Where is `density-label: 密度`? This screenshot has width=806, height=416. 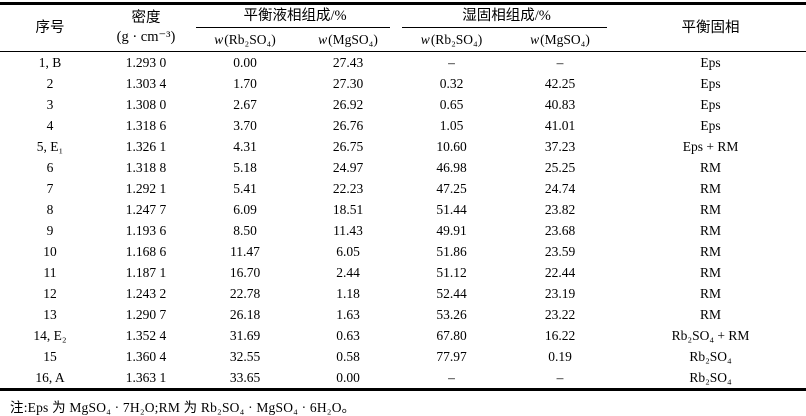
density-label: 密度 is located at coordinates (146, 18).